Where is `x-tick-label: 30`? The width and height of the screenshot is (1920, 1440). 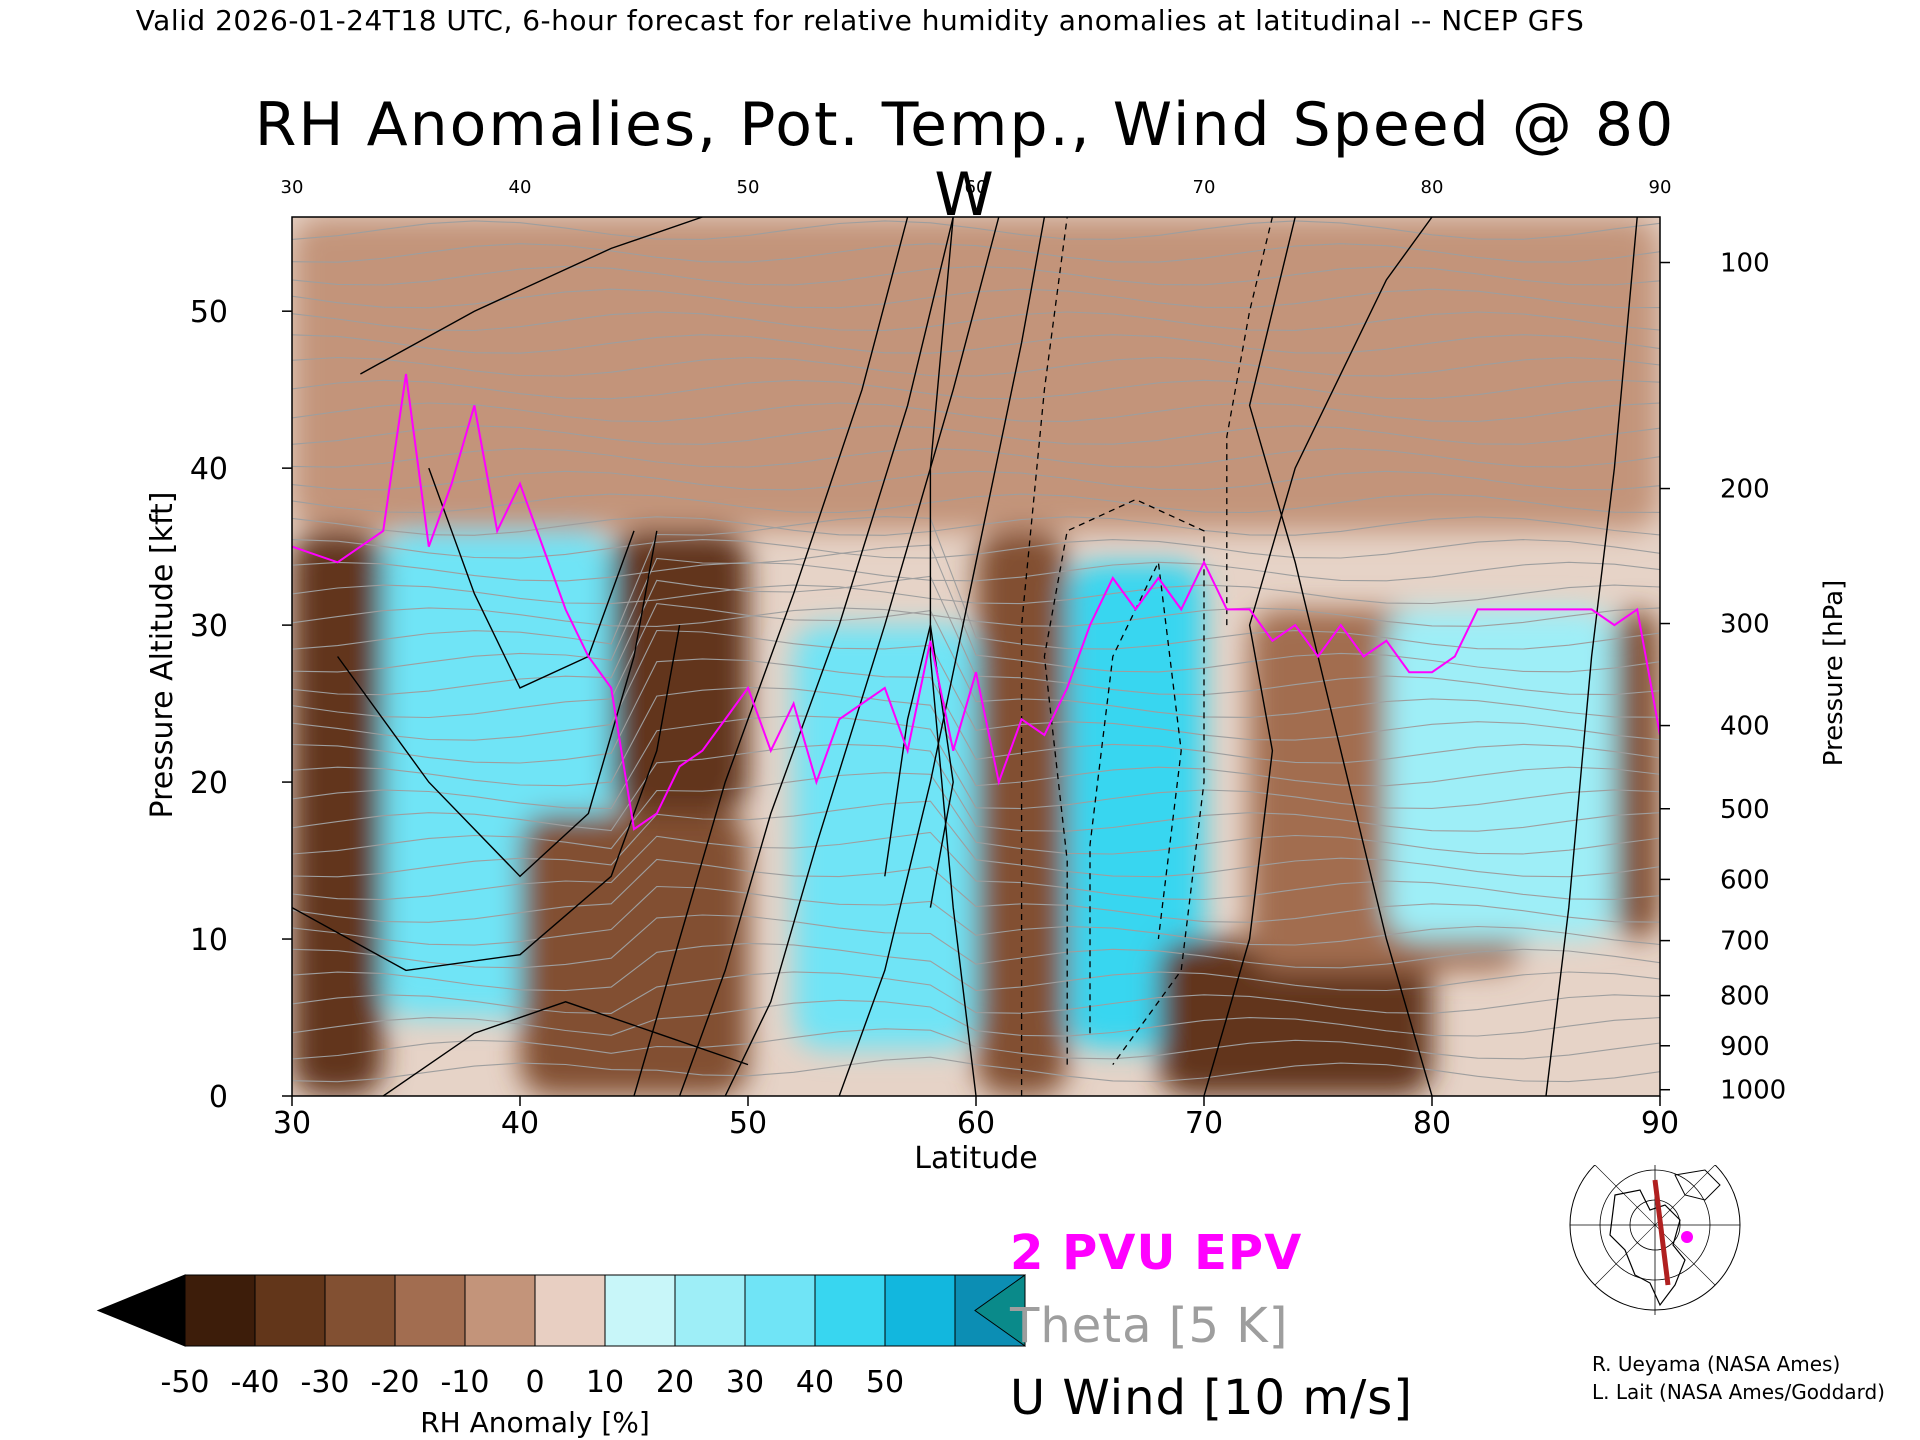
x-tick-label: 30 is located at coordinates (292, 1123).